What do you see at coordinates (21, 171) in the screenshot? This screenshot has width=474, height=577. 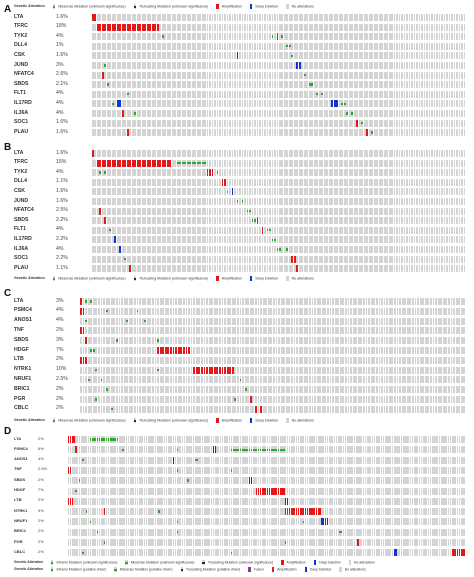 I see `gene-name: TYK2` at bounding box center [21, 171].